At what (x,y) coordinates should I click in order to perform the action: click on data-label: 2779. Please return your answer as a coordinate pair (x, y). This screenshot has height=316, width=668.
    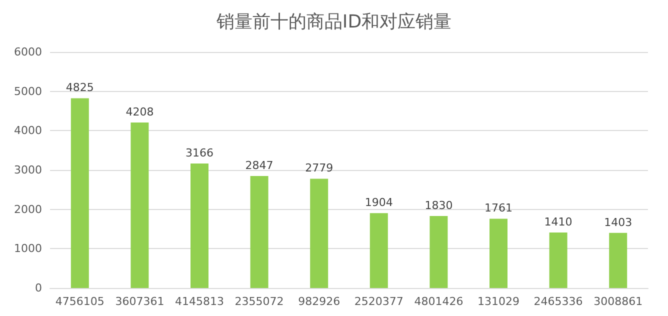
    Looking at the image, I should click on (319, 168).